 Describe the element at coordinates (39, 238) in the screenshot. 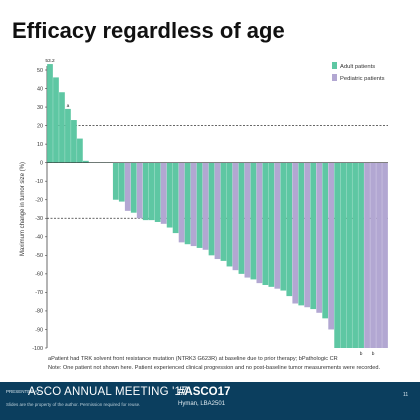

I see `y-tick-label: -40` at that location.